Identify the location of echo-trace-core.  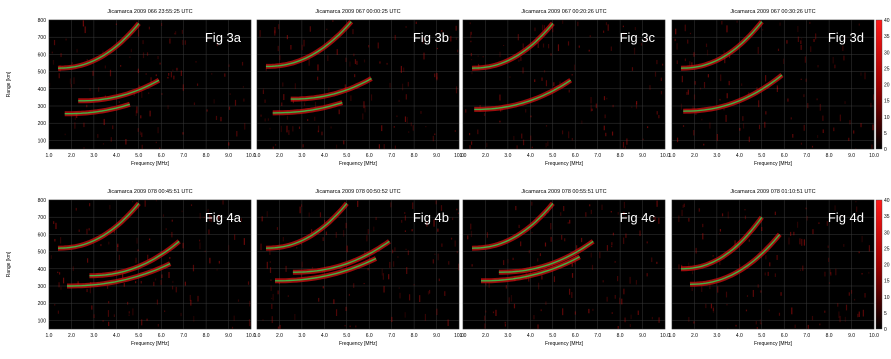
(307, 107).